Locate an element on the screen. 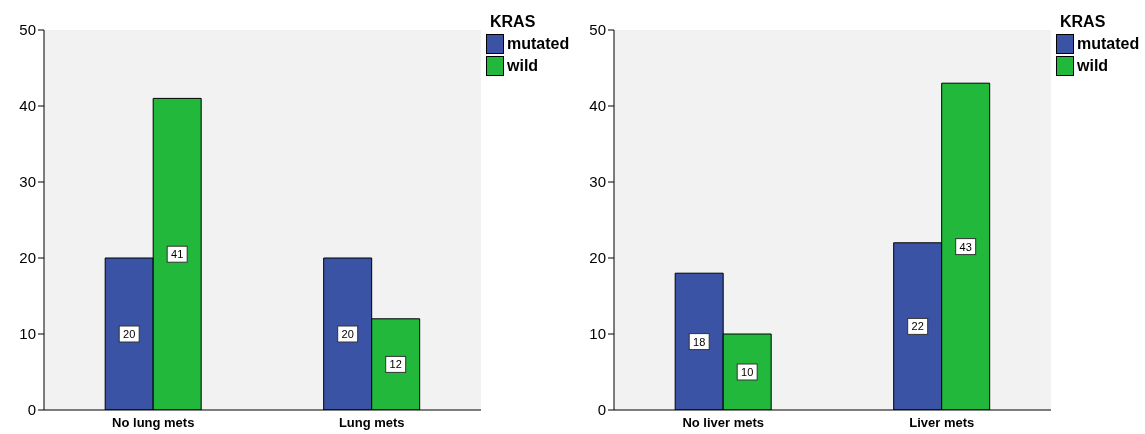 This screenshot has width=1145, height=434. data-label: 22 is located at coordinates (917, 326).